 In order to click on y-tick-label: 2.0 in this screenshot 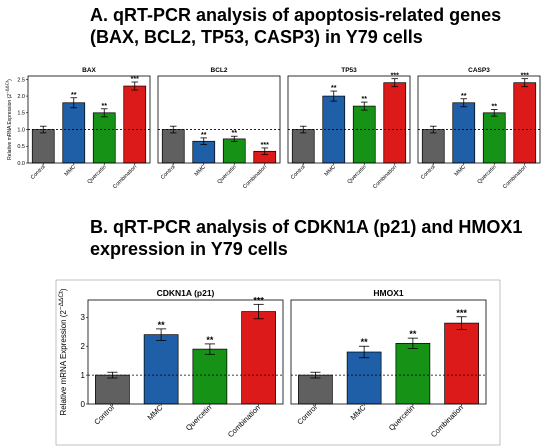, I will do `click(21, 97)`.